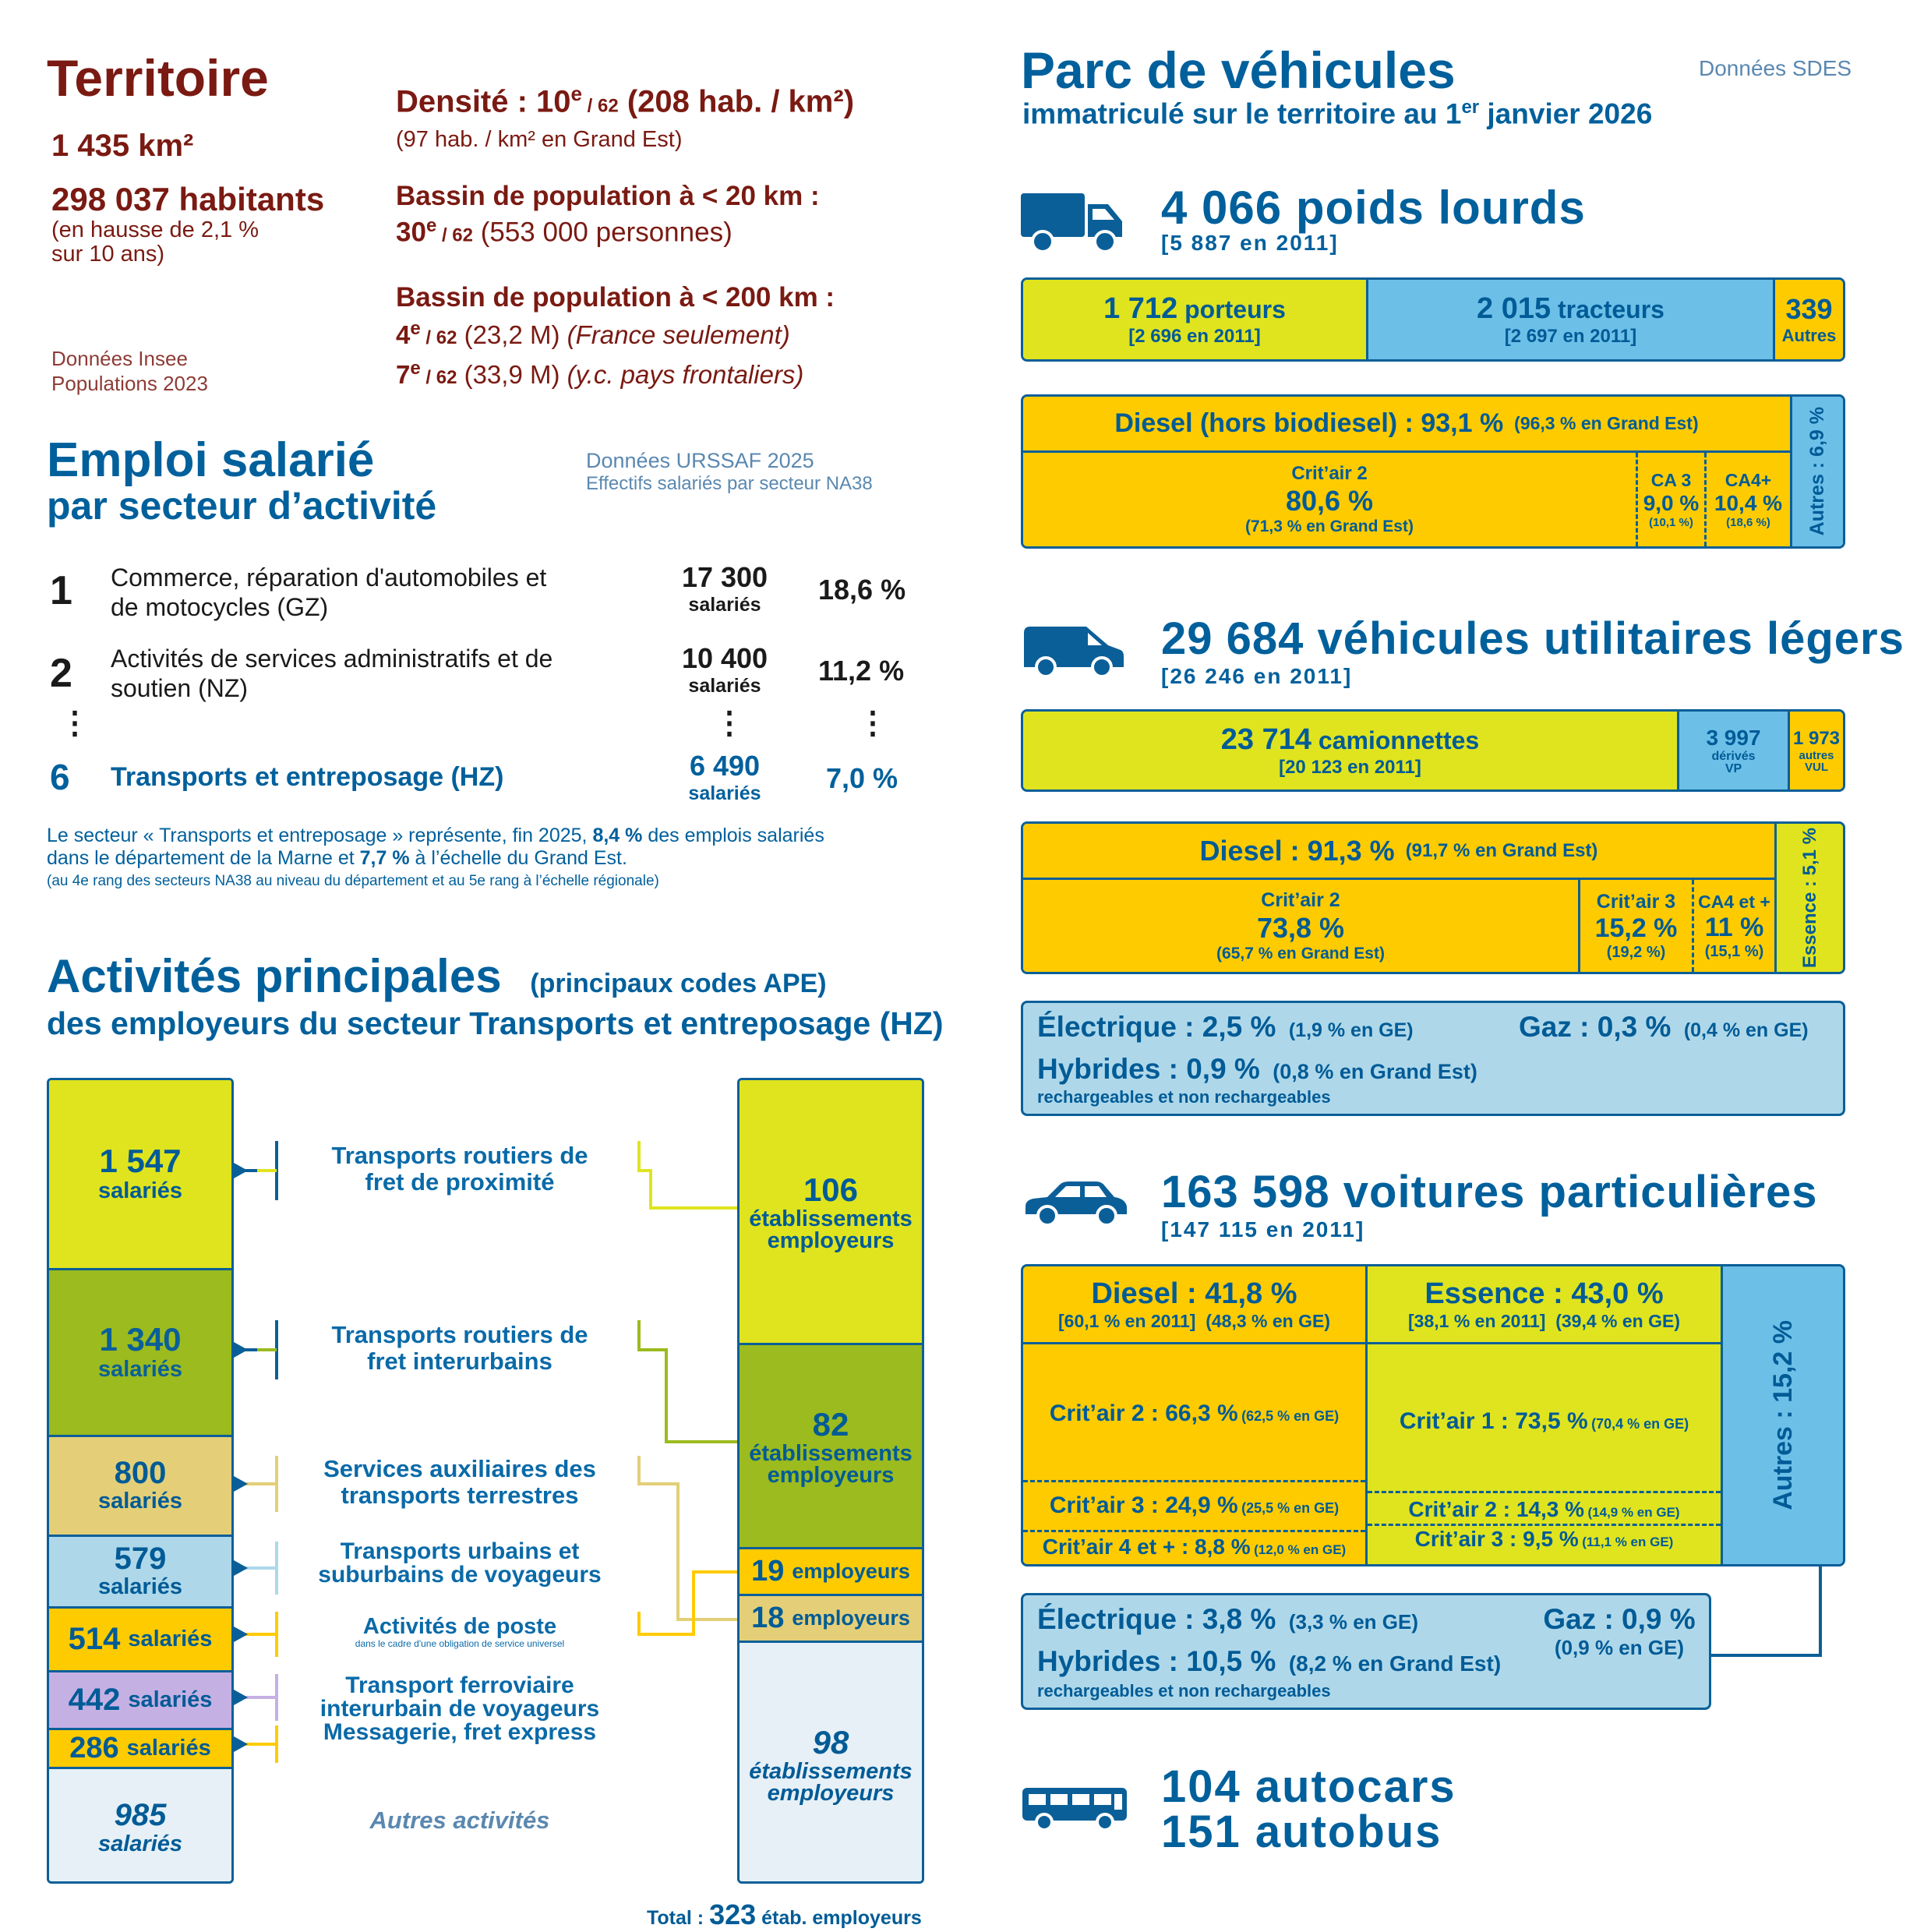  Describe the element at coordinates (616, 297) in the screenshot. I see `bassin200-label: Bassin de population à < 200 km :` at that location.